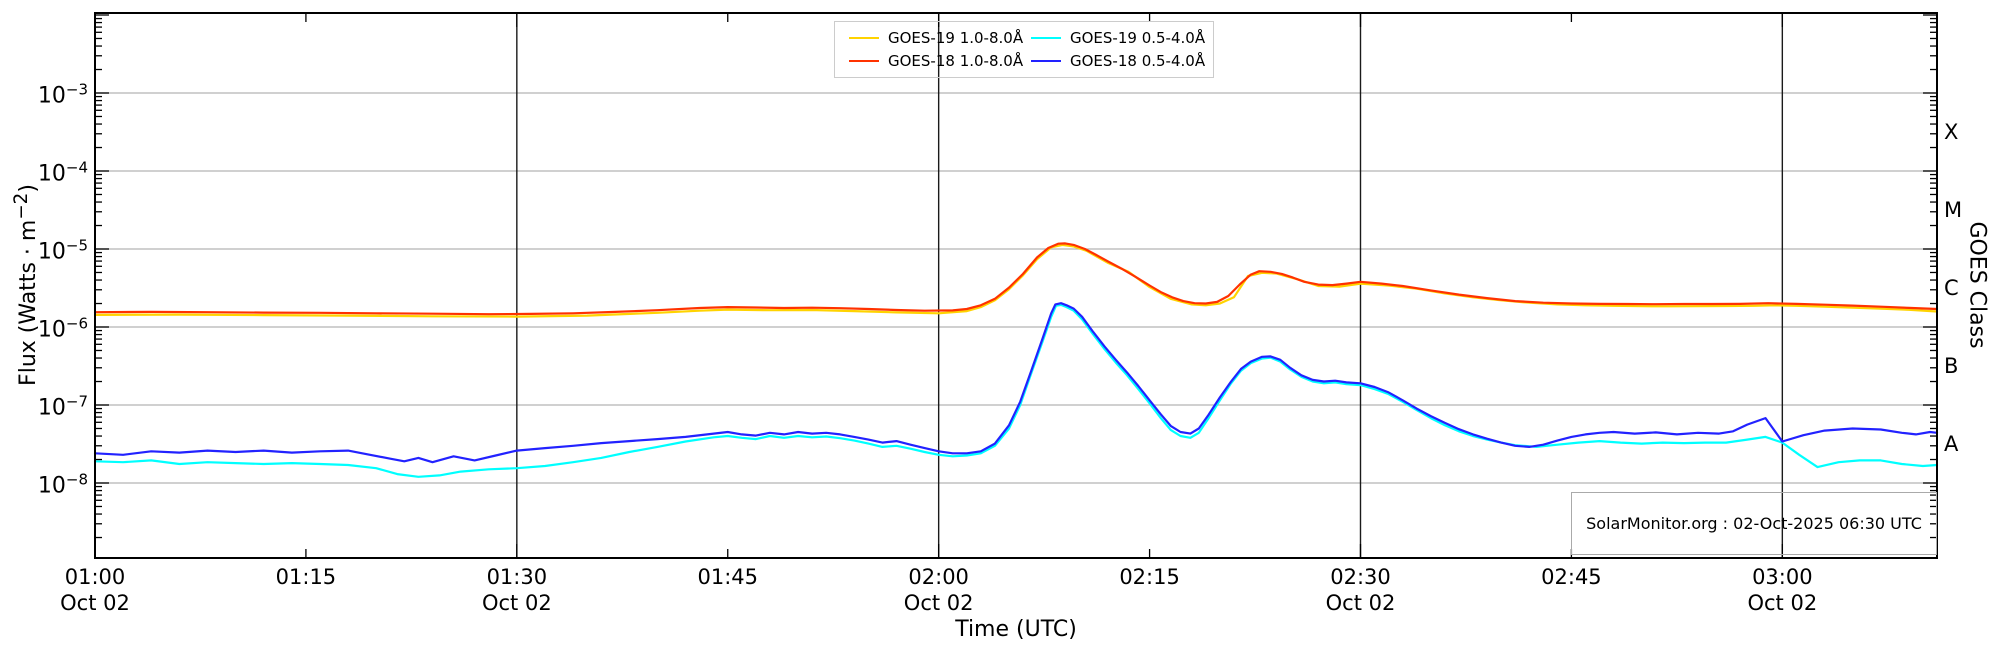  I want to click on legend-item-goes19-short: GOES-19 0.5-4.0Å, so click(1118, 38).